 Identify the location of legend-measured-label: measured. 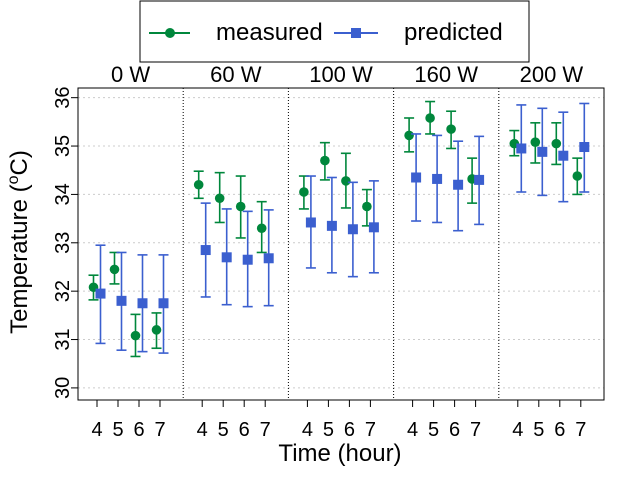
(269, 32).